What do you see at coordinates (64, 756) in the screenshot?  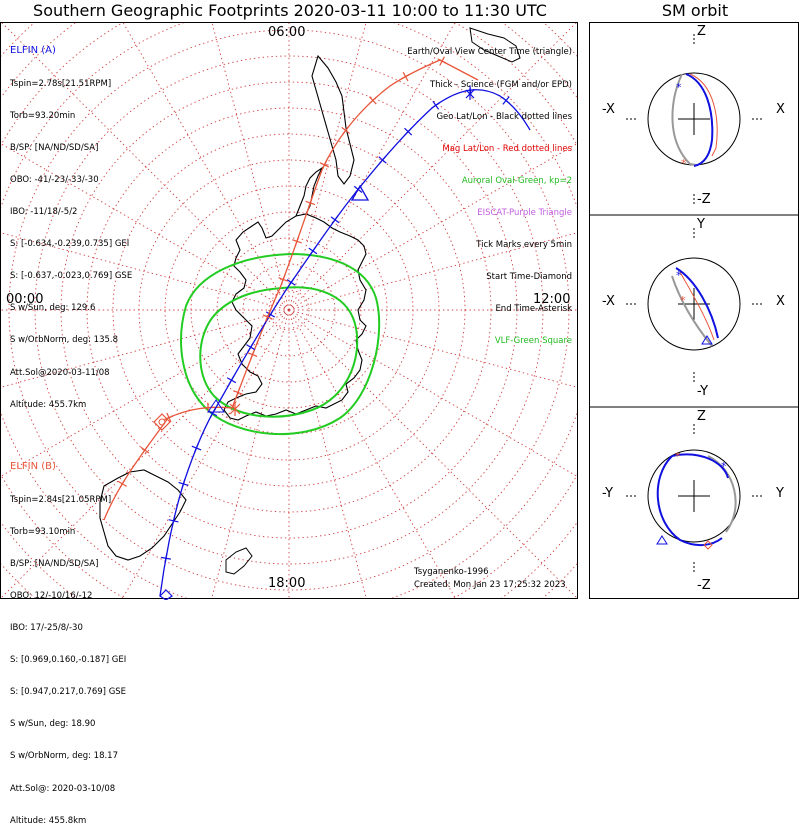 I see `elfin-b-line: S w/OrbNorm, deg: 18.17` at bounding box center [64, 756].